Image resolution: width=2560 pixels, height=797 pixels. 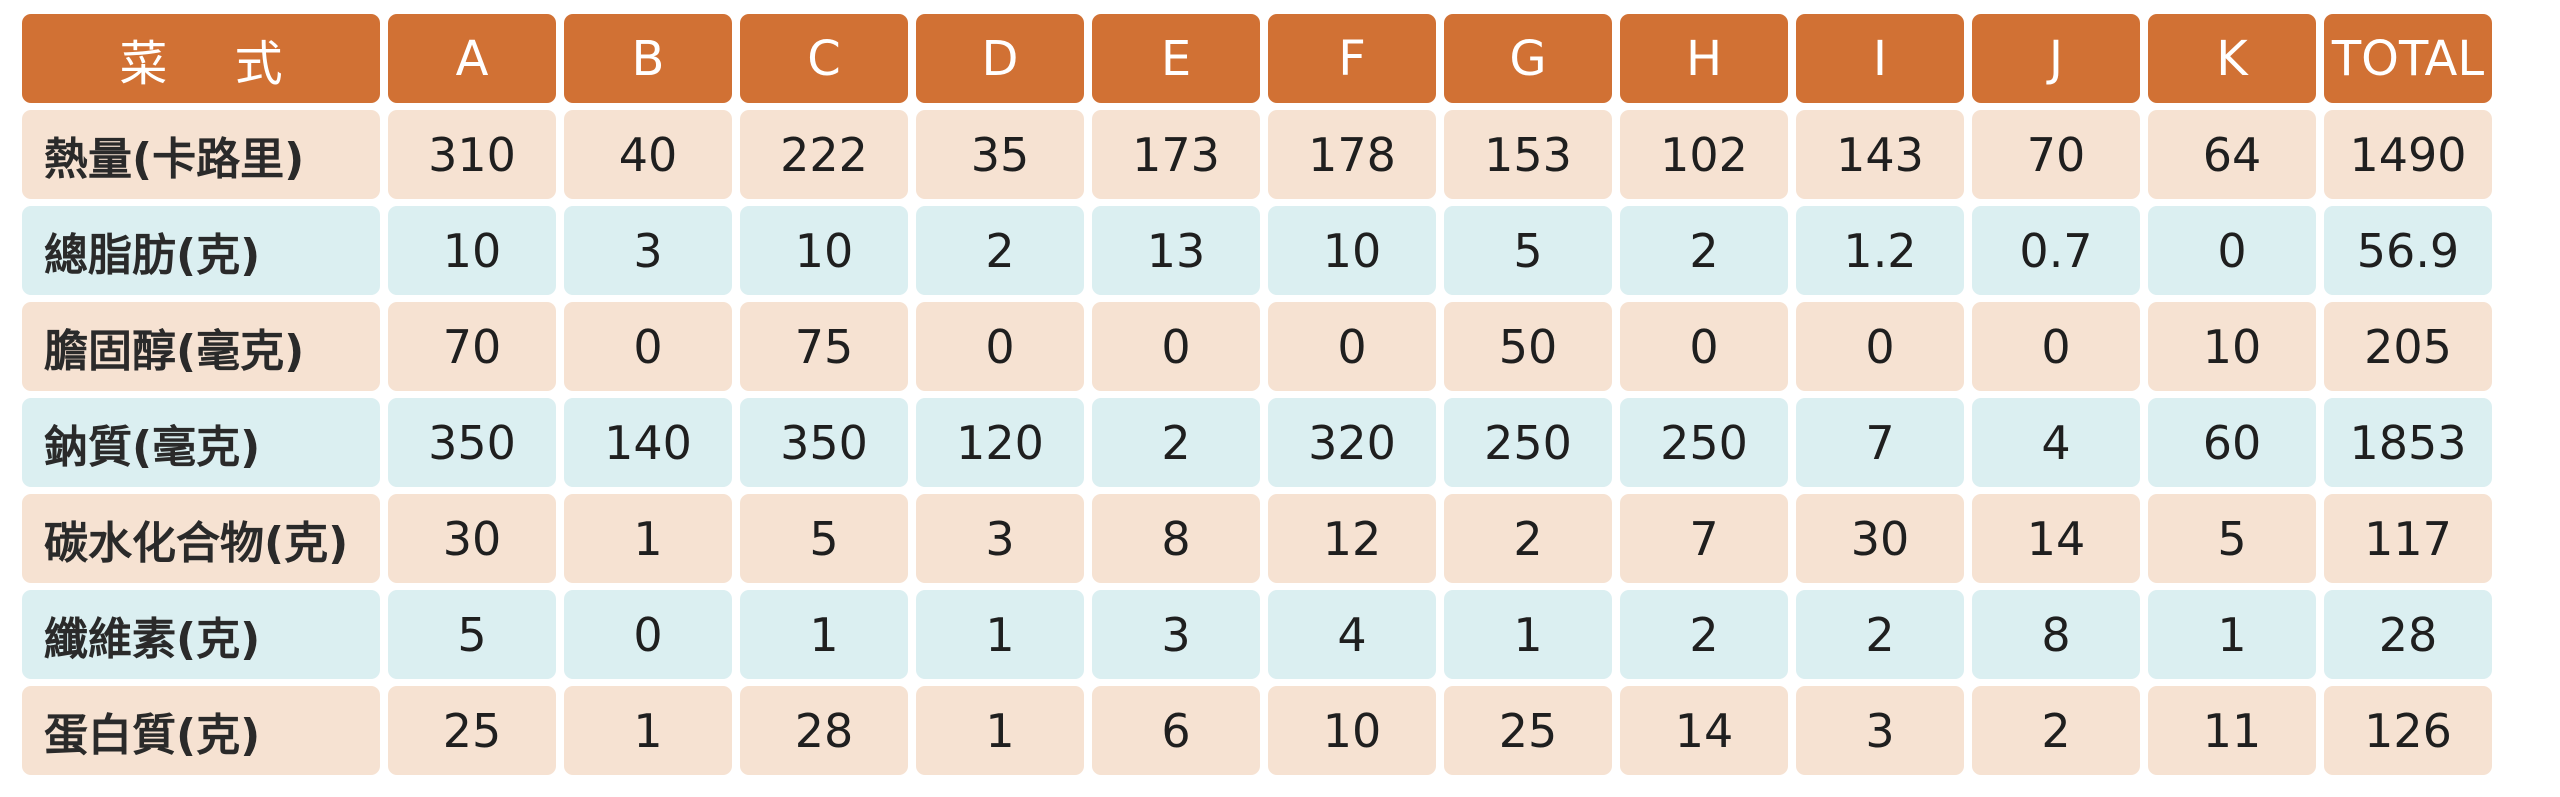 I want to click on header-column-f: F, so click(x=1352, y=58).